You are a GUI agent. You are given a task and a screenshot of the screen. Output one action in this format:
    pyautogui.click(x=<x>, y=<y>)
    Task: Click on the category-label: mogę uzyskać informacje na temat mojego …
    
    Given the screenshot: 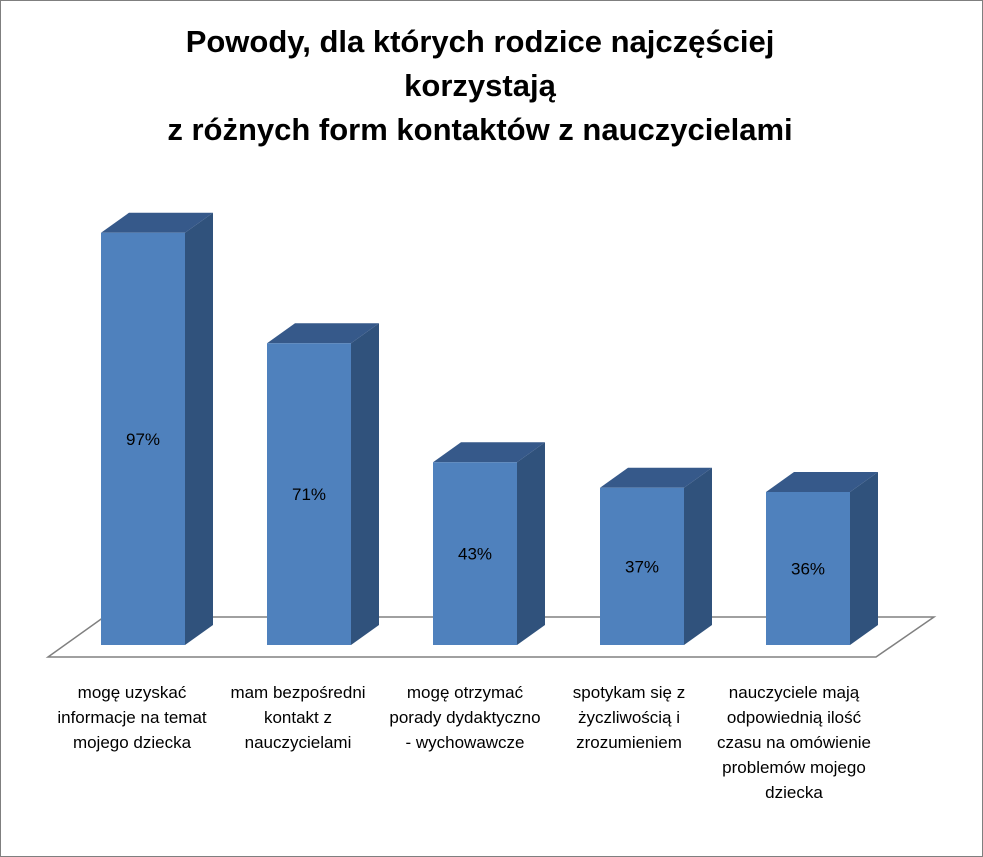 What is the action you would take?
    pyautogui.click(x=132, y=717)
    